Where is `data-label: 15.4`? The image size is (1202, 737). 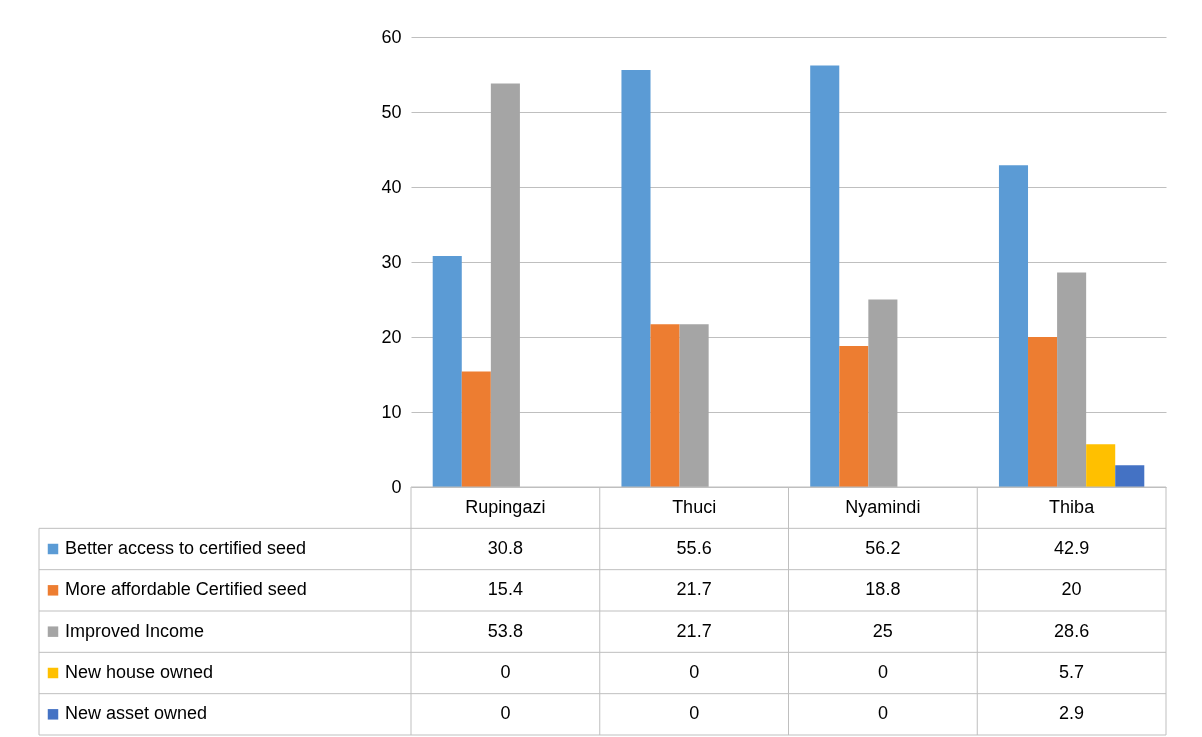
data-label: 15.4 is located at coordinates (505, 589).